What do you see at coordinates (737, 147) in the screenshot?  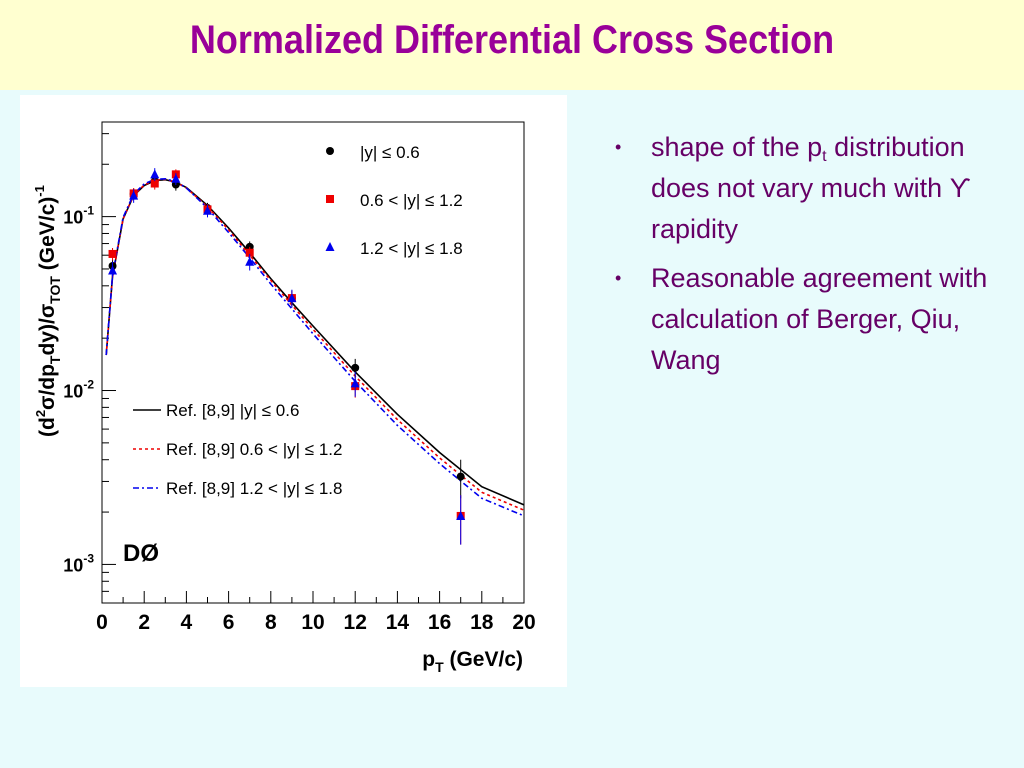 I see `bullet-text: shape of the p` at bounding box center [737, 147].